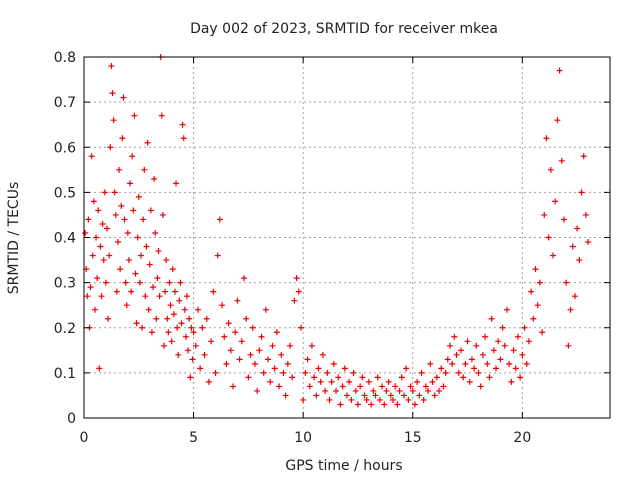  I want to click on y-tick-label: 0.8, so click(65, 58).